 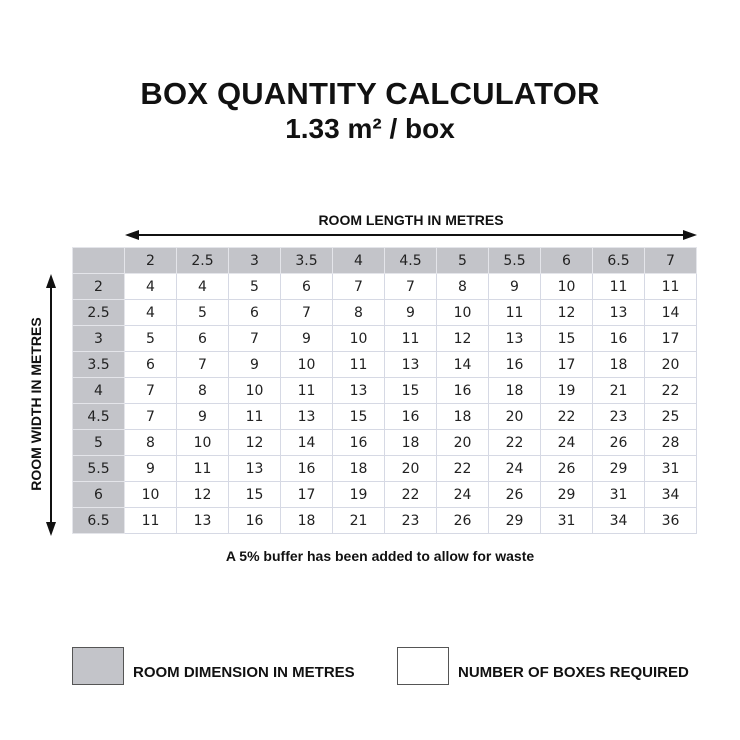 What do you see at coordinates (202, 286) in the screenshot?
I see `box-count-cell: 4` at bounding box center [202, 286].